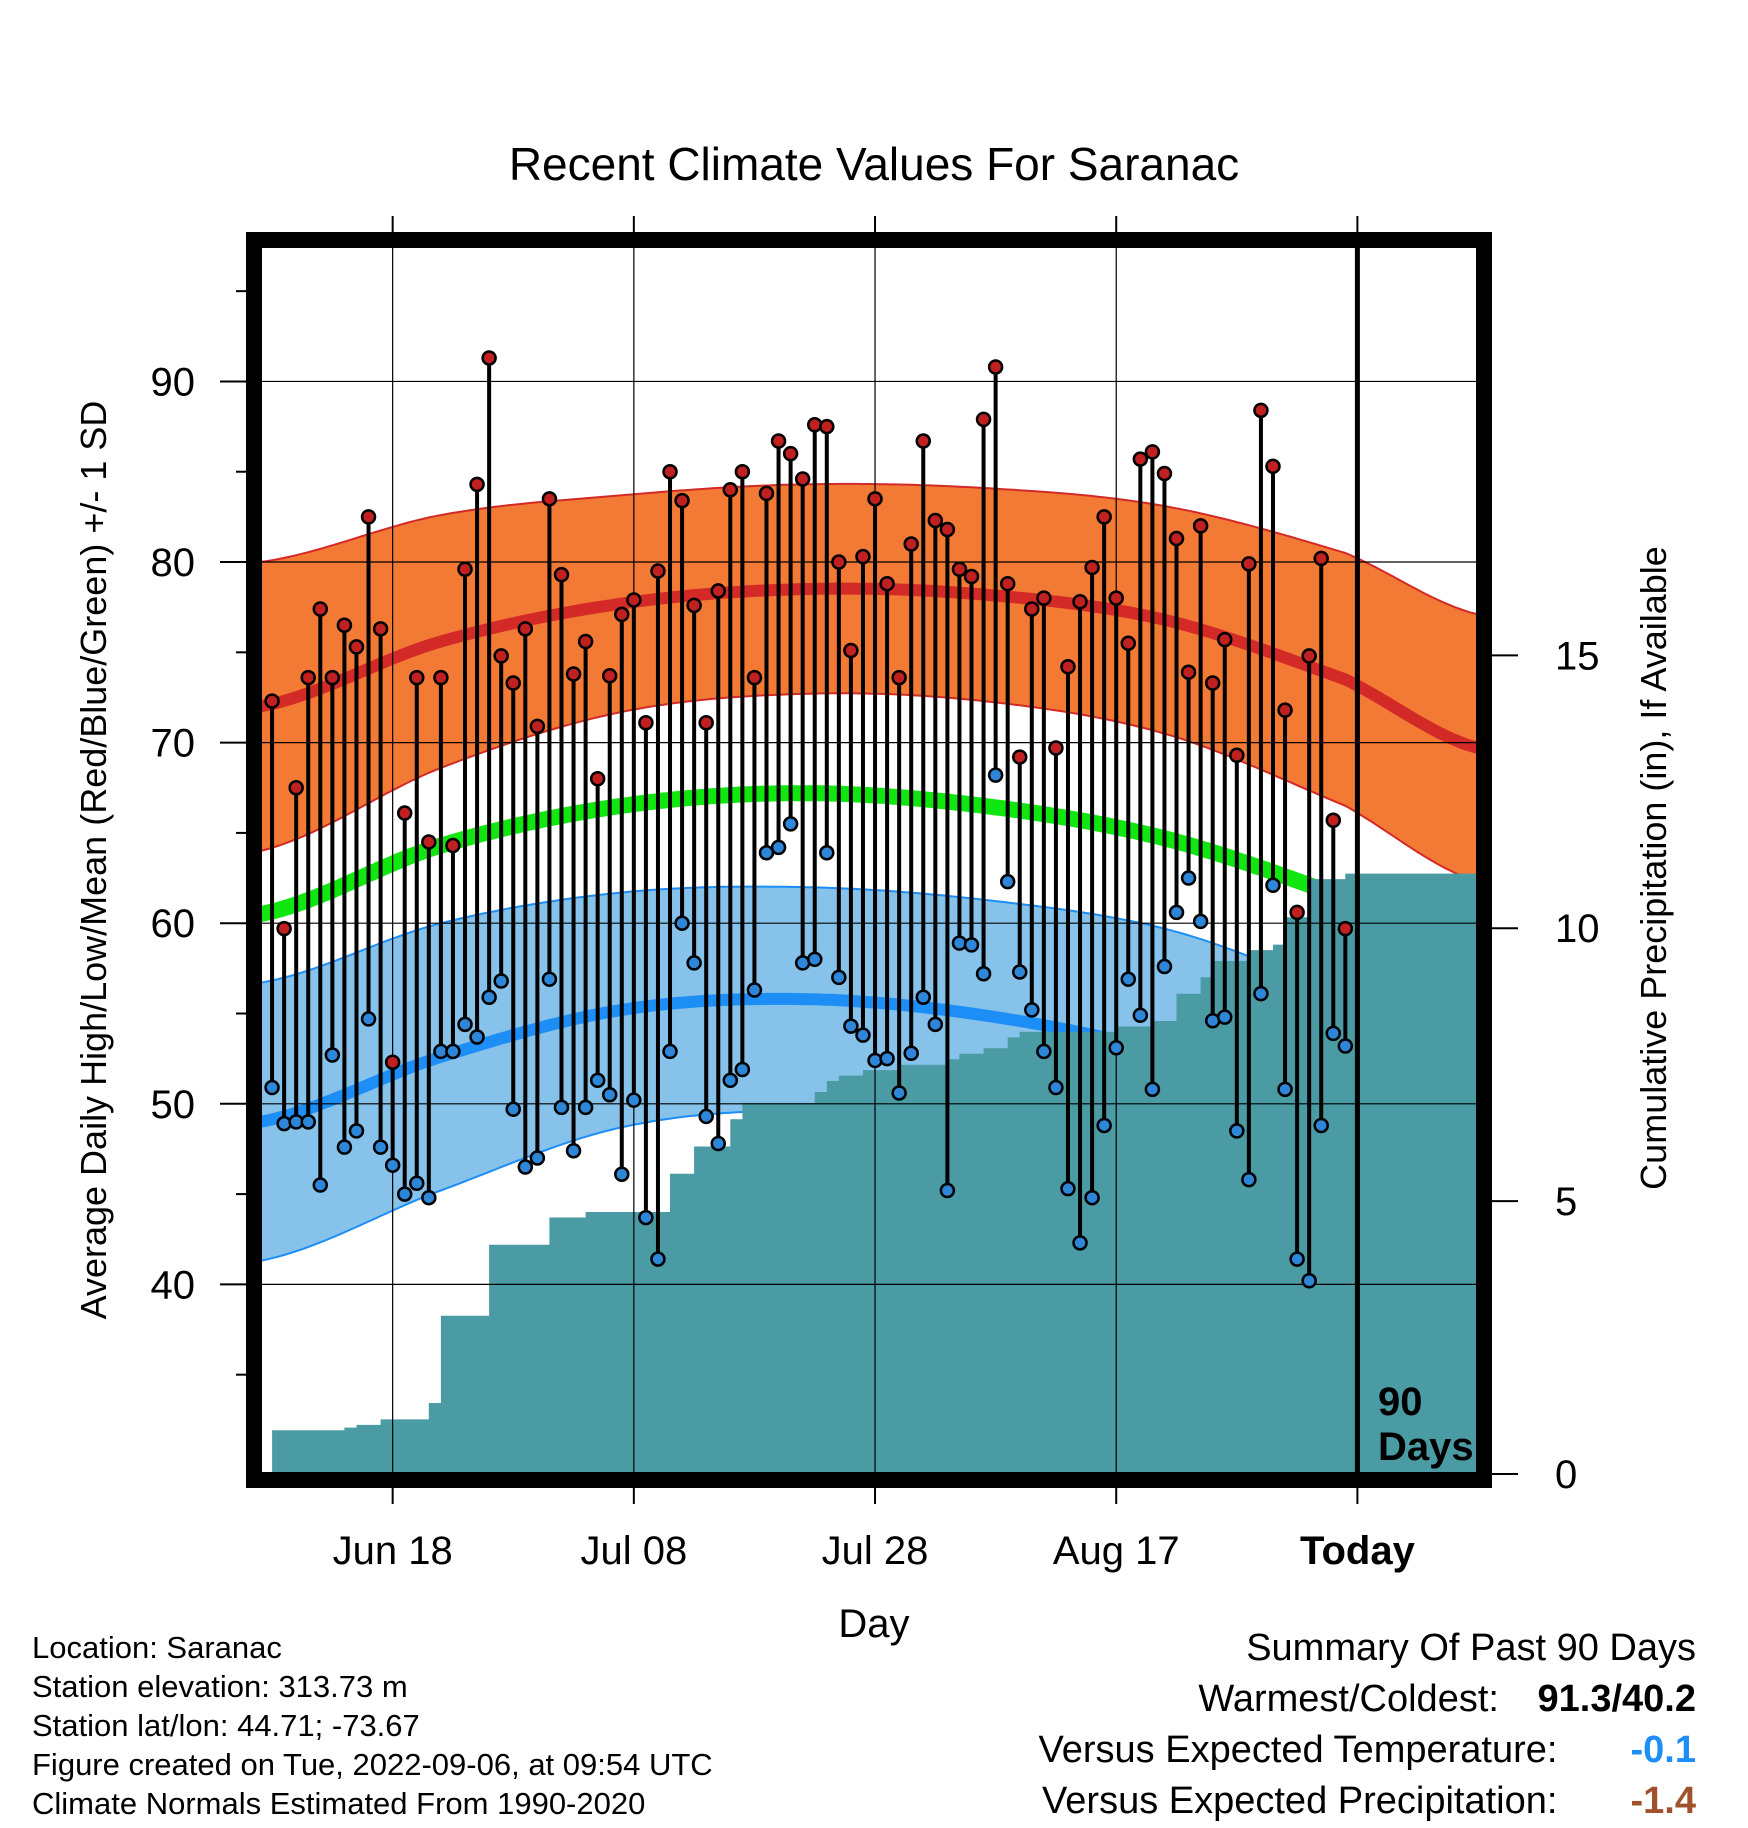 The image size is (1748, 1828). I want to click on temperature-label: Versus Expected Temperature:, so click(1298, 1750).